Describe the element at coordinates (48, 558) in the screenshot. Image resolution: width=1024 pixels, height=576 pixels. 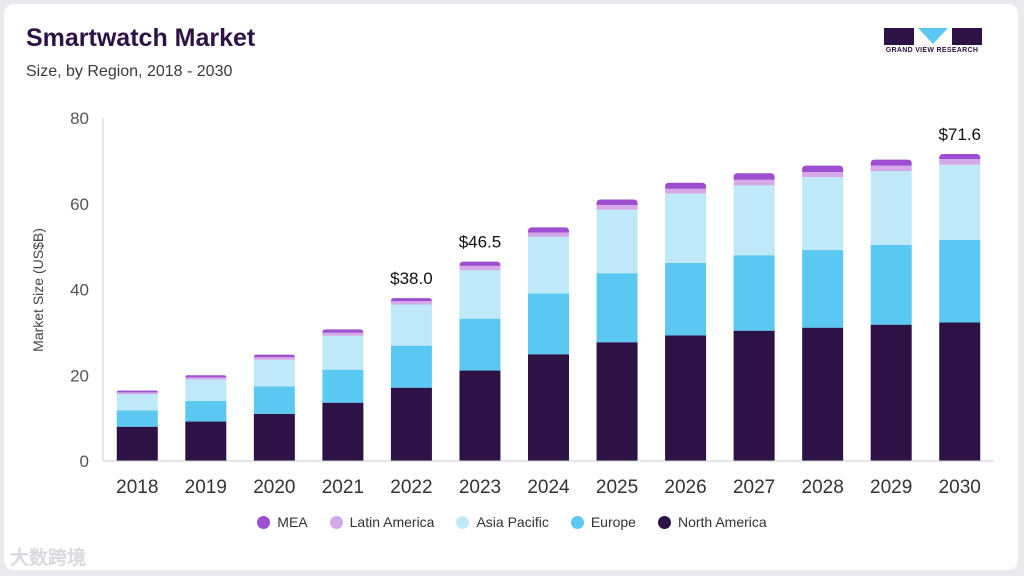
I see `watermark: 大数跨境` at that location.